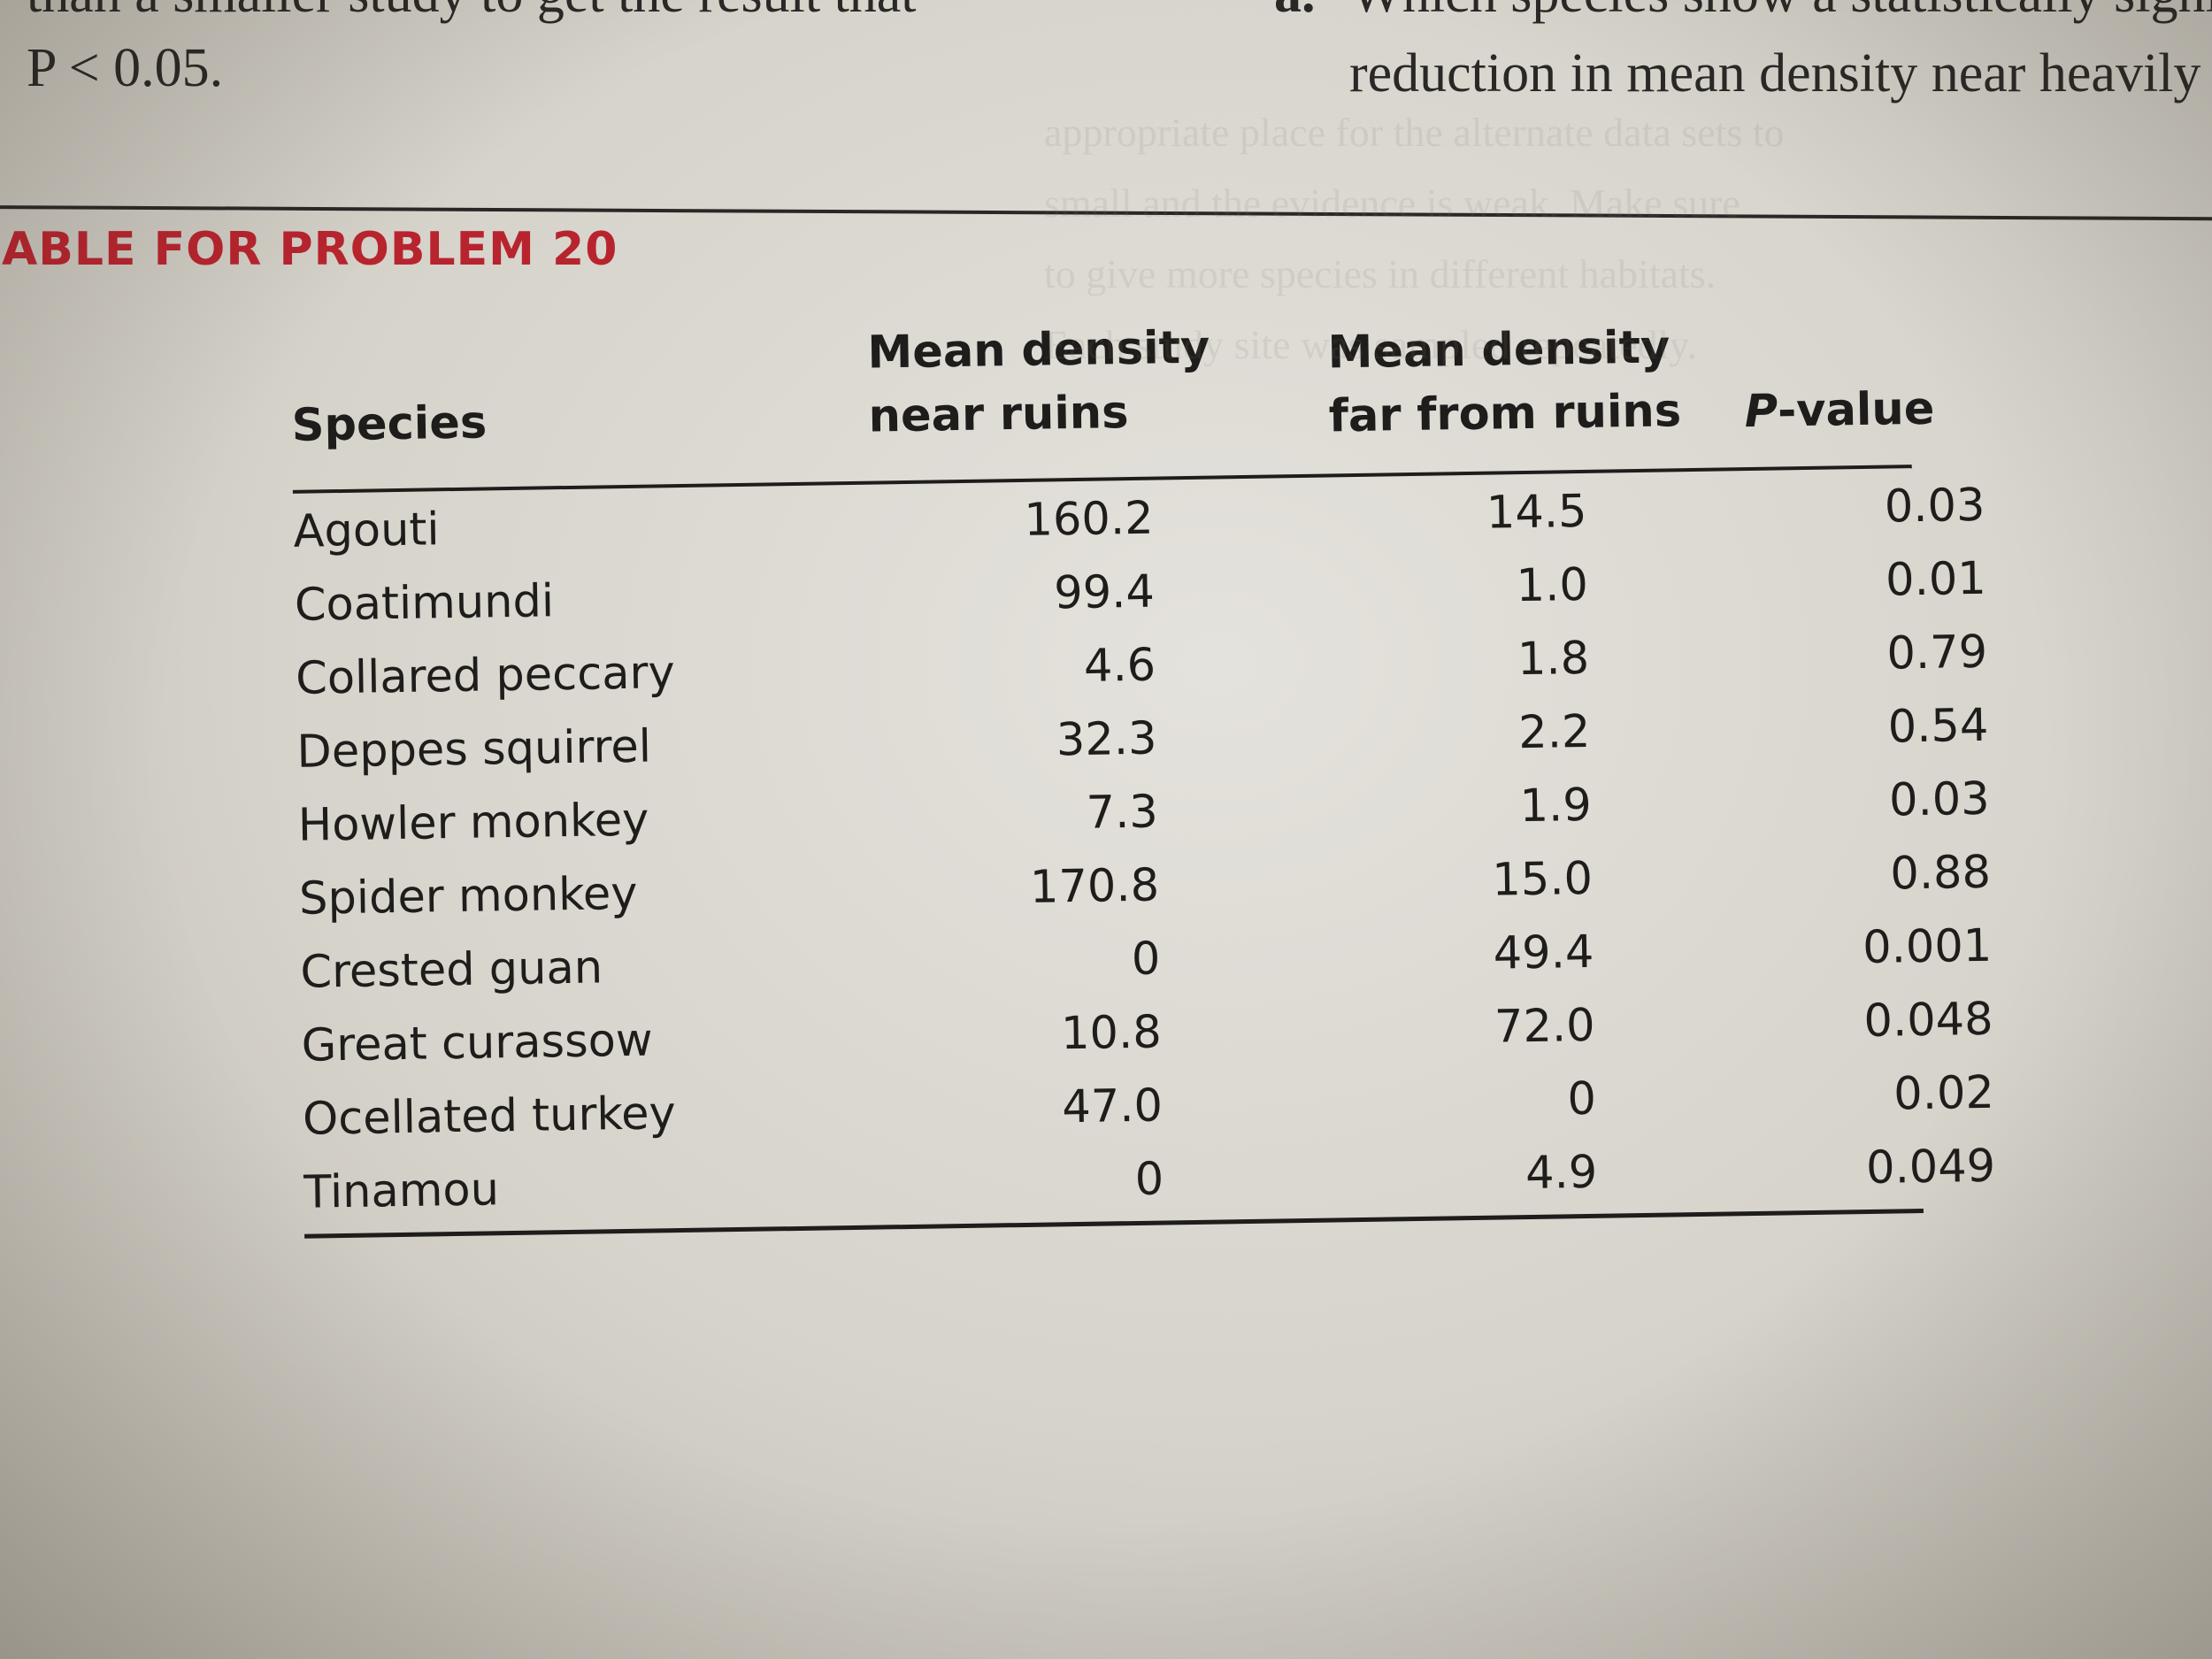  What do you see at coordinates (1761, 412) in the screenshot?
I see `header-p-italic: P` at bounding box center [1761, 412].